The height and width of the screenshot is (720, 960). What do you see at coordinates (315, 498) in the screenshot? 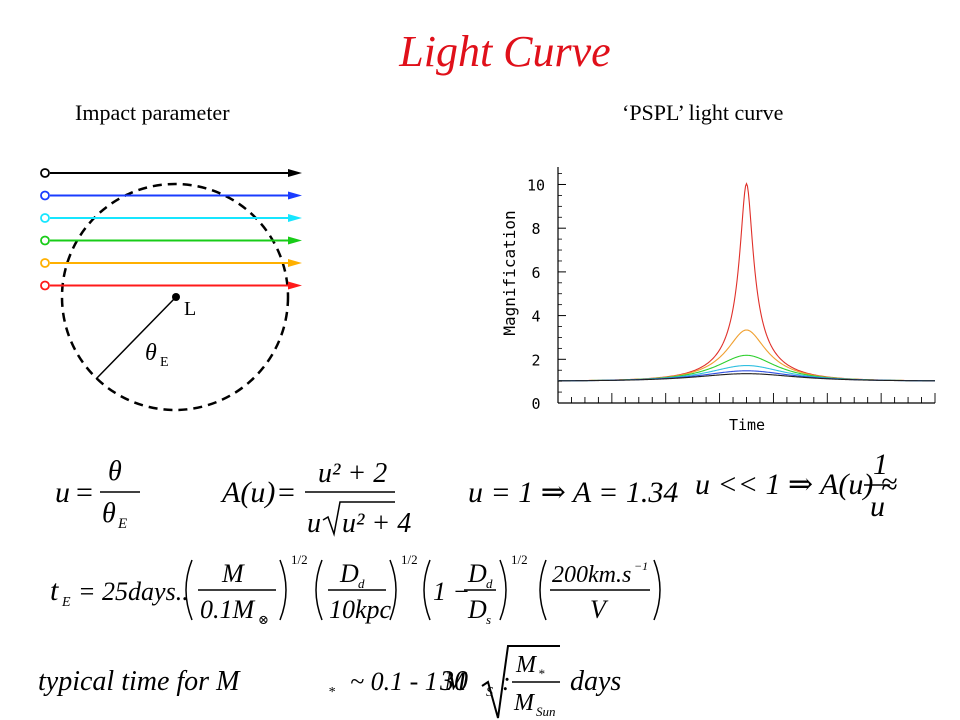
I see `magnification-formula: A(u) = u² + 2 u u² + 4` at bounding box center [315, 498].